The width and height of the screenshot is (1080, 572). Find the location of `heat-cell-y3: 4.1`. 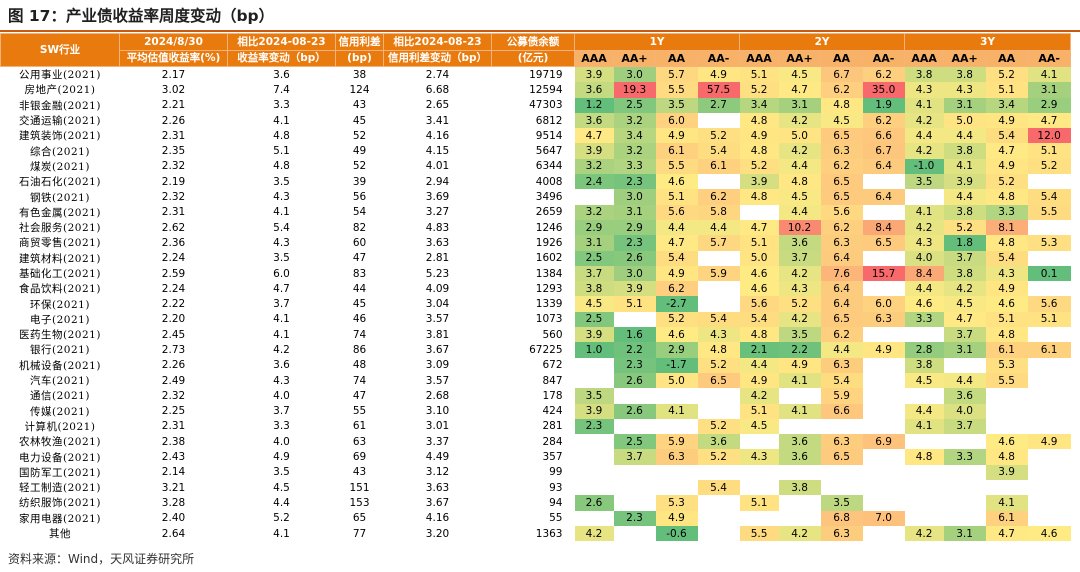

heat-cell-y3: 4.1 is located at coordinates (924, 426).